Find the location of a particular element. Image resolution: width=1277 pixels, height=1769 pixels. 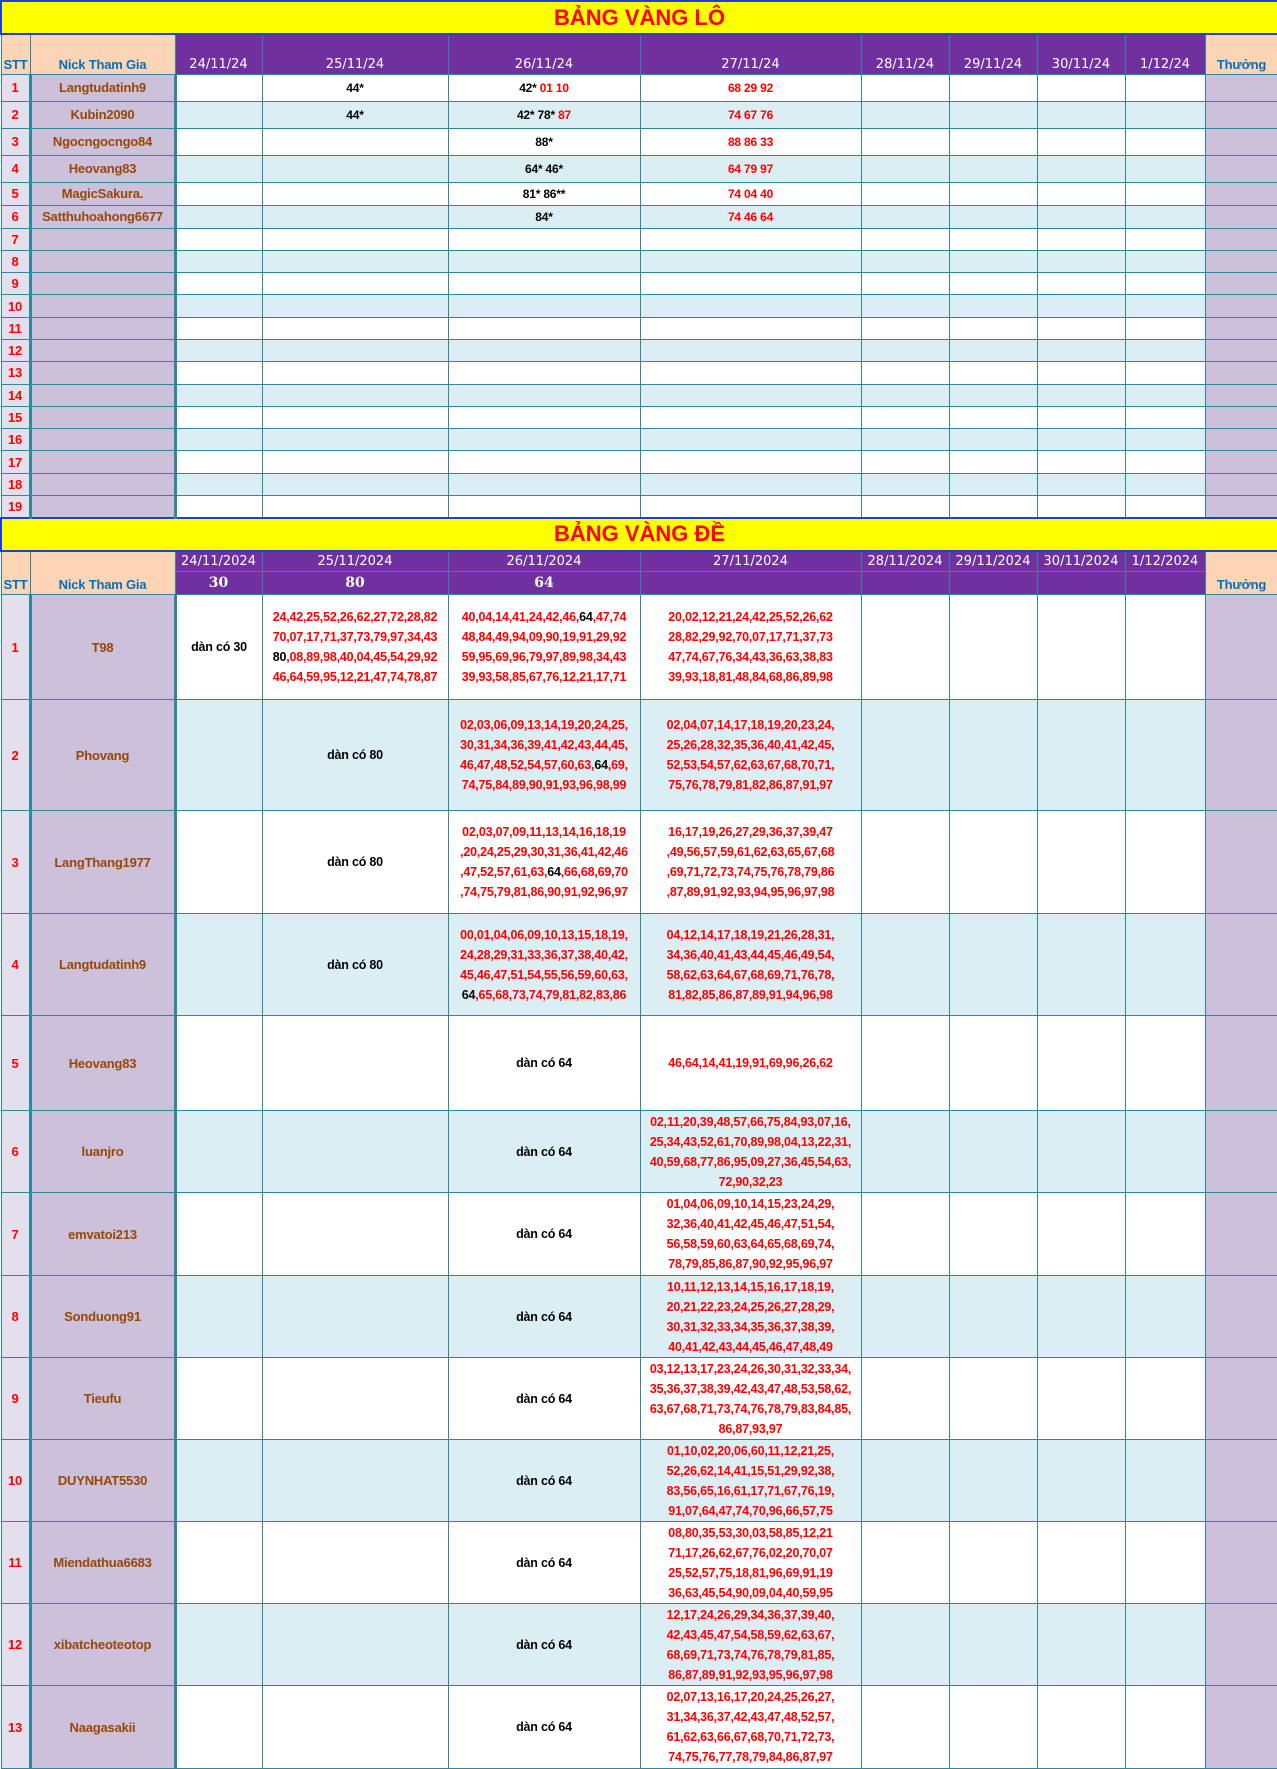

pick-cell: 68 29 92 is located at coordinates (750, 87).